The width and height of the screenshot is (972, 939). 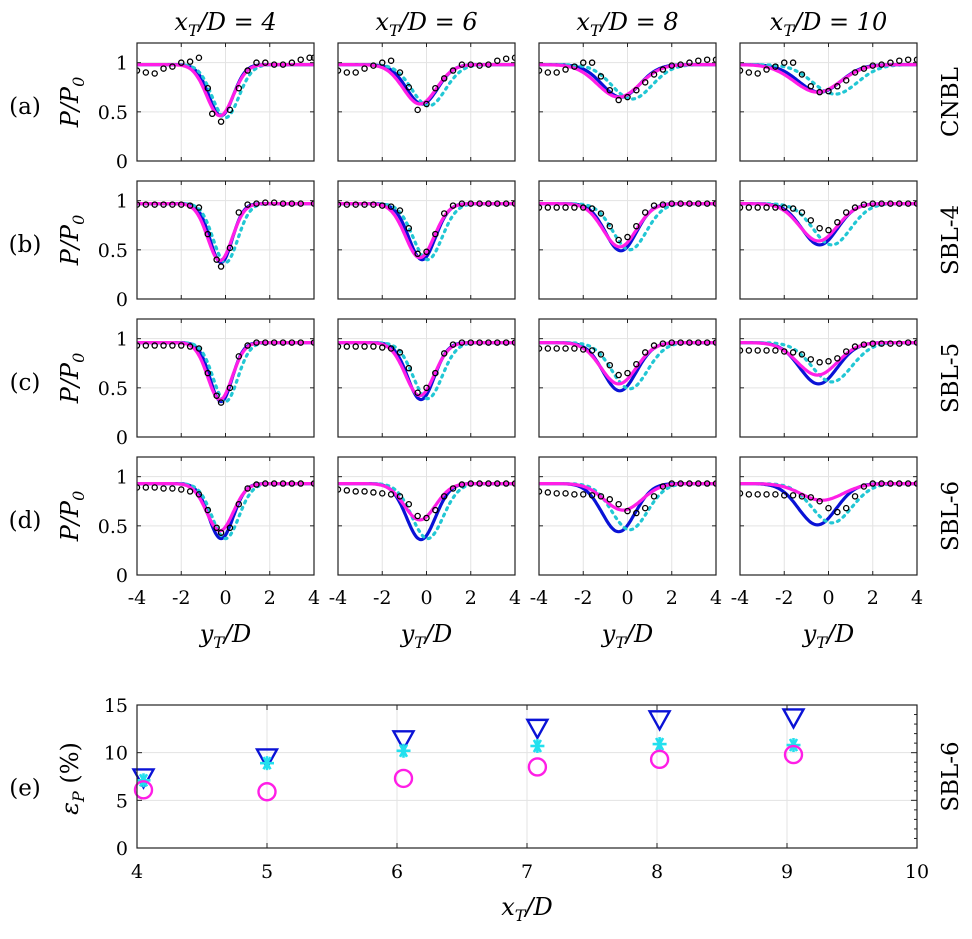 I want to click on x-tick-label: 6, so click(x=397, y=872).